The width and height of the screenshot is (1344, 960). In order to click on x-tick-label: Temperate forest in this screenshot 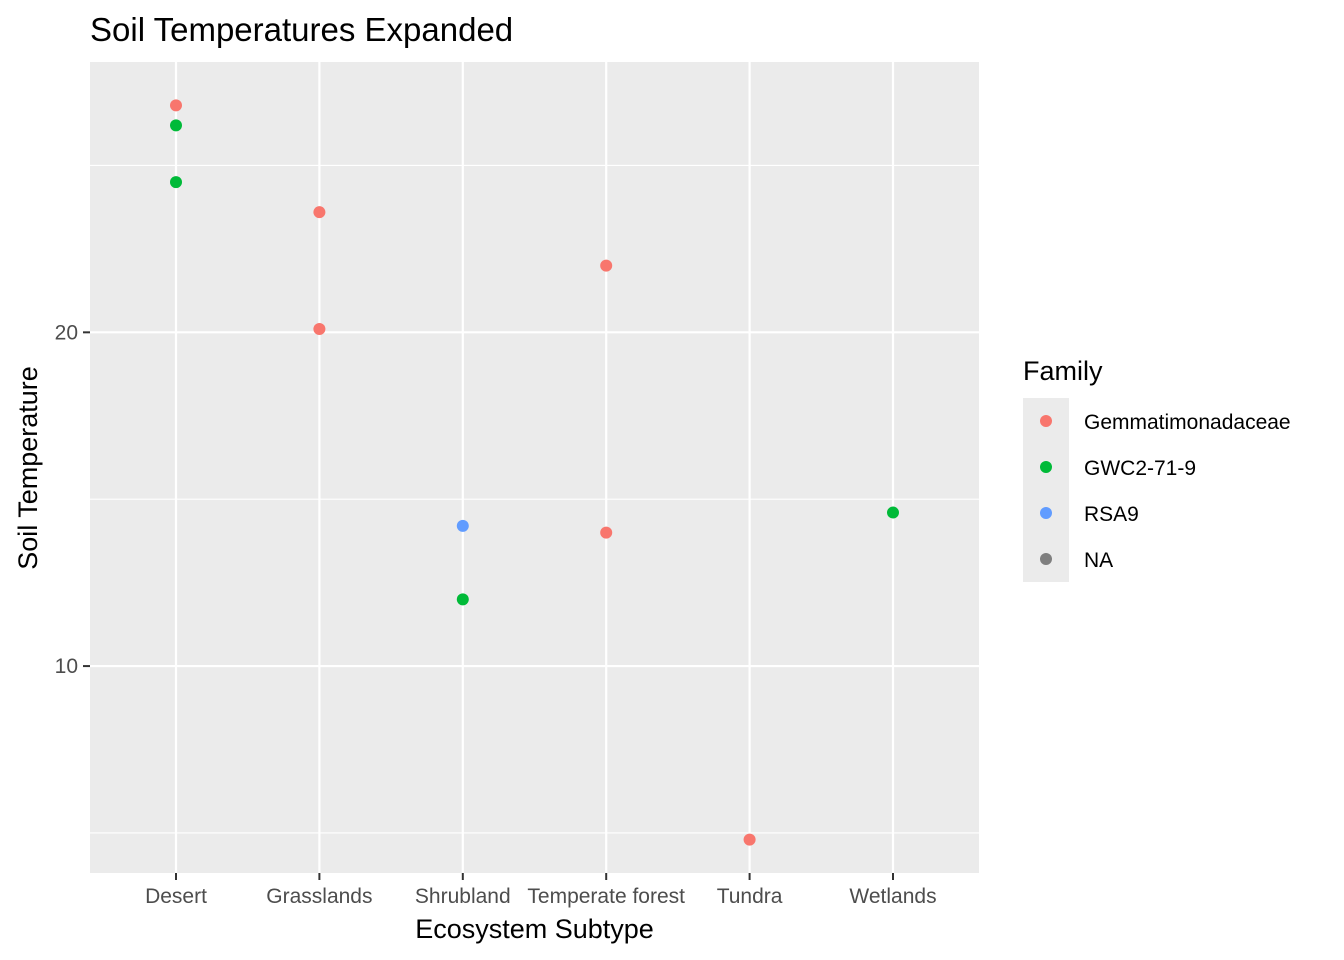, I will do `click(606, 896)`.